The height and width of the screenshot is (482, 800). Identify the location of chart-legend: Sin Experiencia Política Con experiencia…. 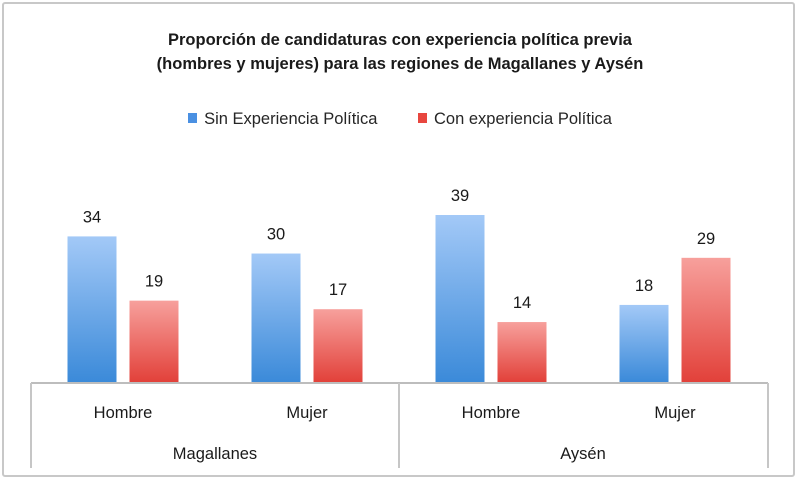
(400, 119).